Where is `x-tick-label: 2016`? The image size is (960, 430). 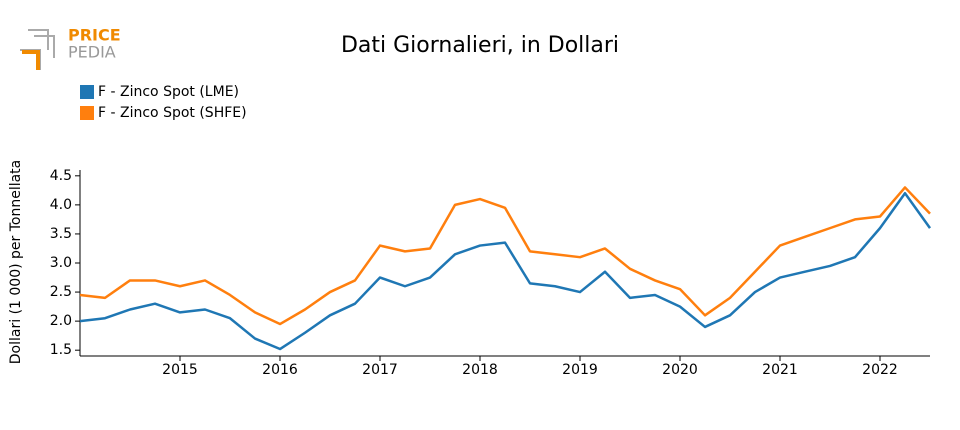
x-tick-label: 2016 is located at coordinates (280, 370).